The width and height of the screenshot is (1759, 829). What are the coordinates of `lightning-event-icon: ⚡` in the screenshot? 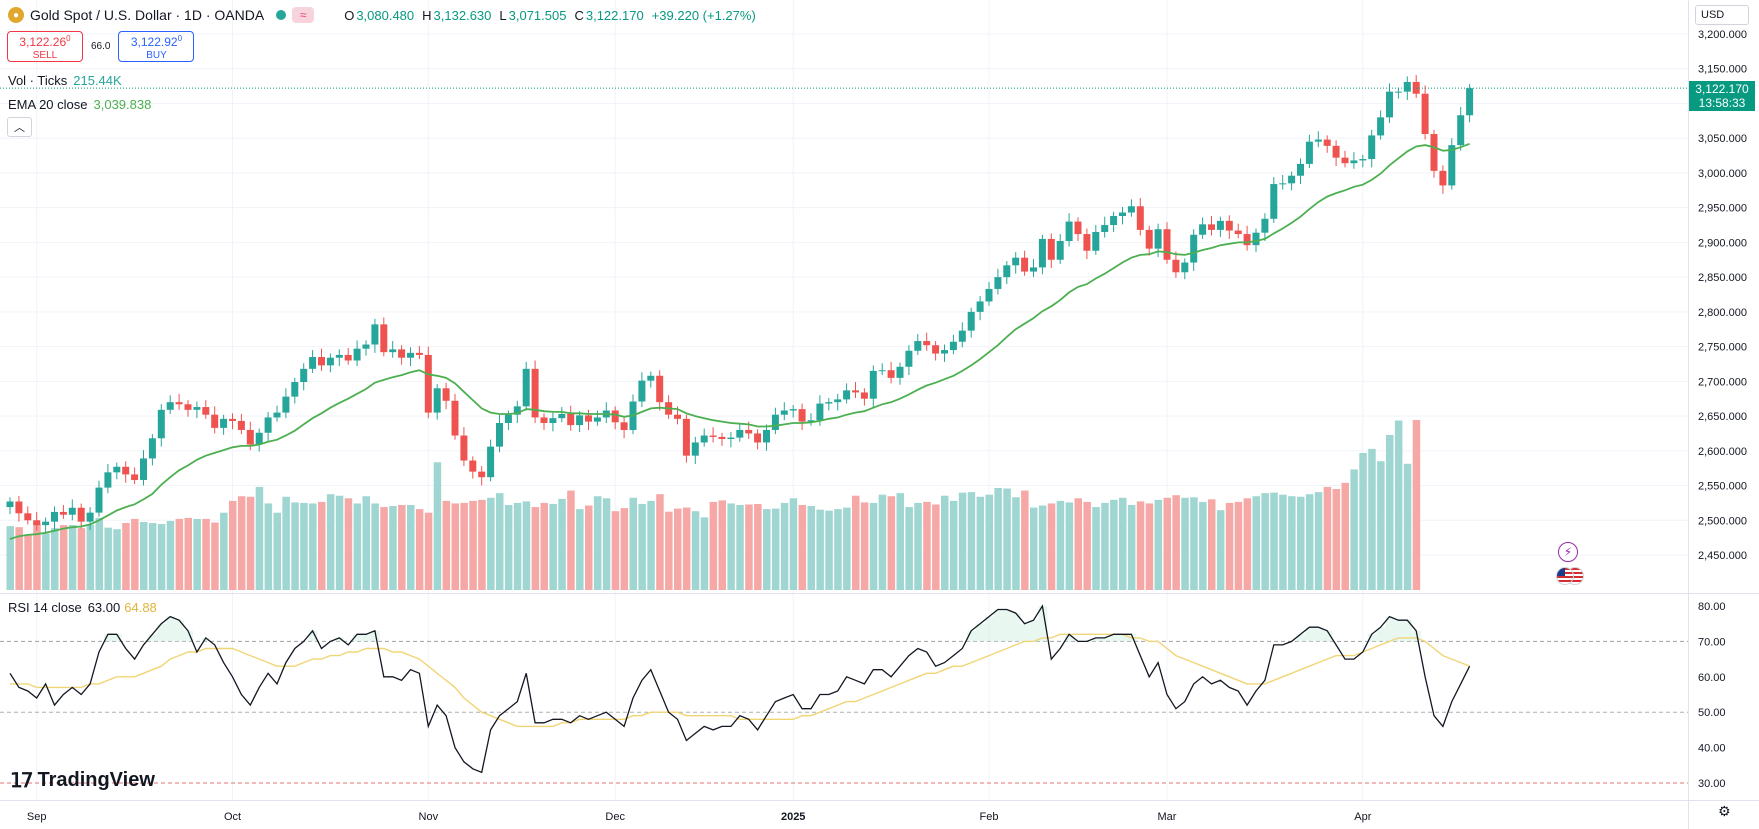 It's located at (1568, 552).